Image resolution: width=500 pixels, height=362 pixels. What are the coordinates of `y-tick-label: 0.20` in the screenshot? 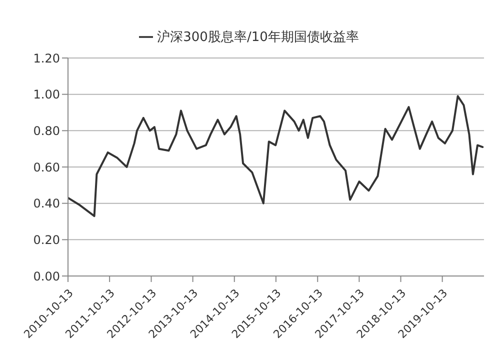 It's located at (46, 239).